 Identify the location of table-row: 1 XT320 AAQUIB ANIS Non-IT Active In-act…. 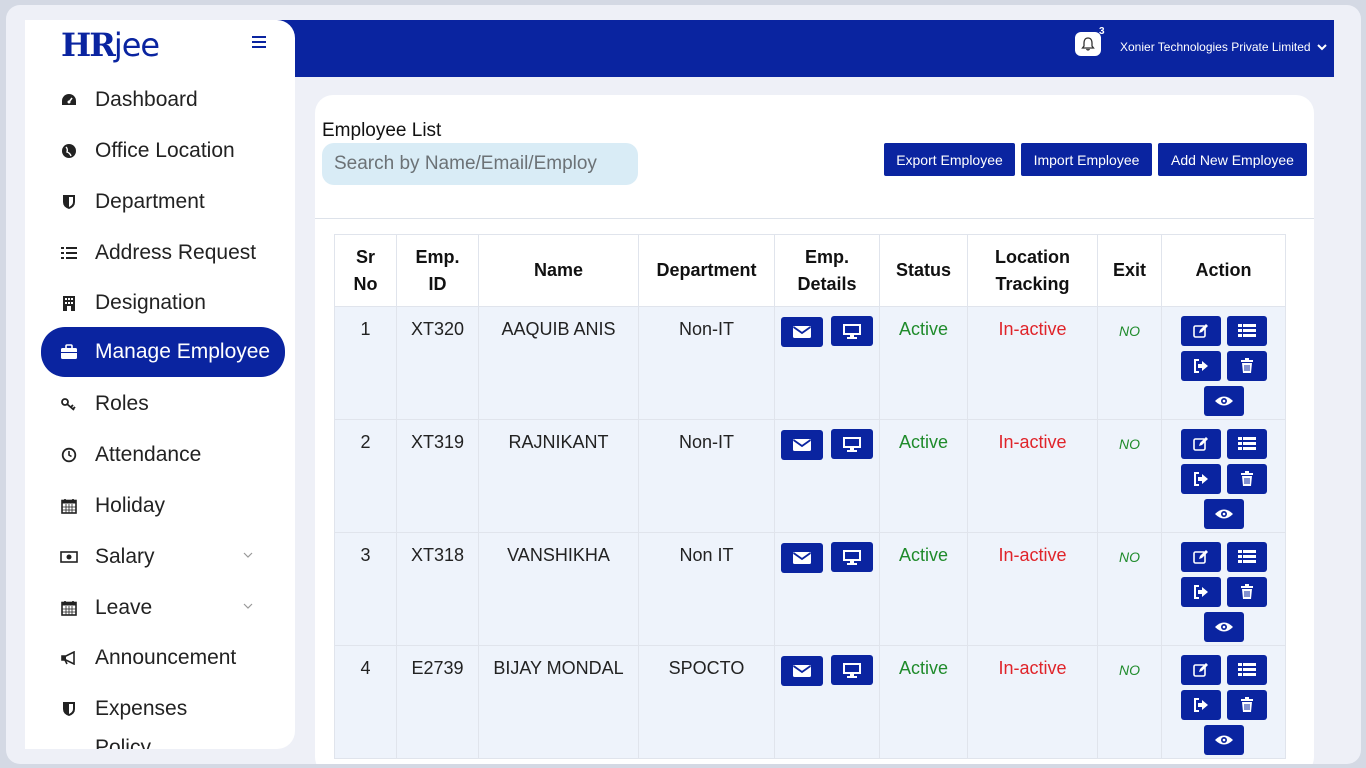
(810, 363).